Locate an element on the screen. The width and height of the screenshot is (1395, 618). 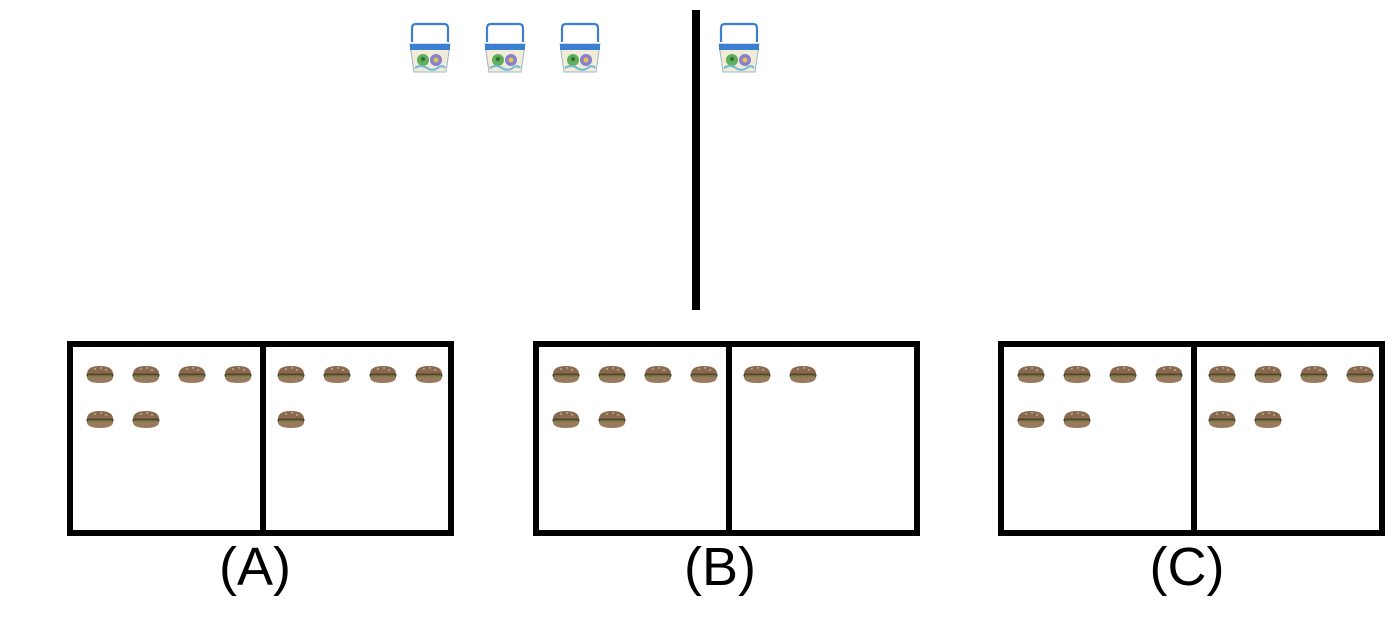
option-panel-c is located at coordinates (1191, 438).